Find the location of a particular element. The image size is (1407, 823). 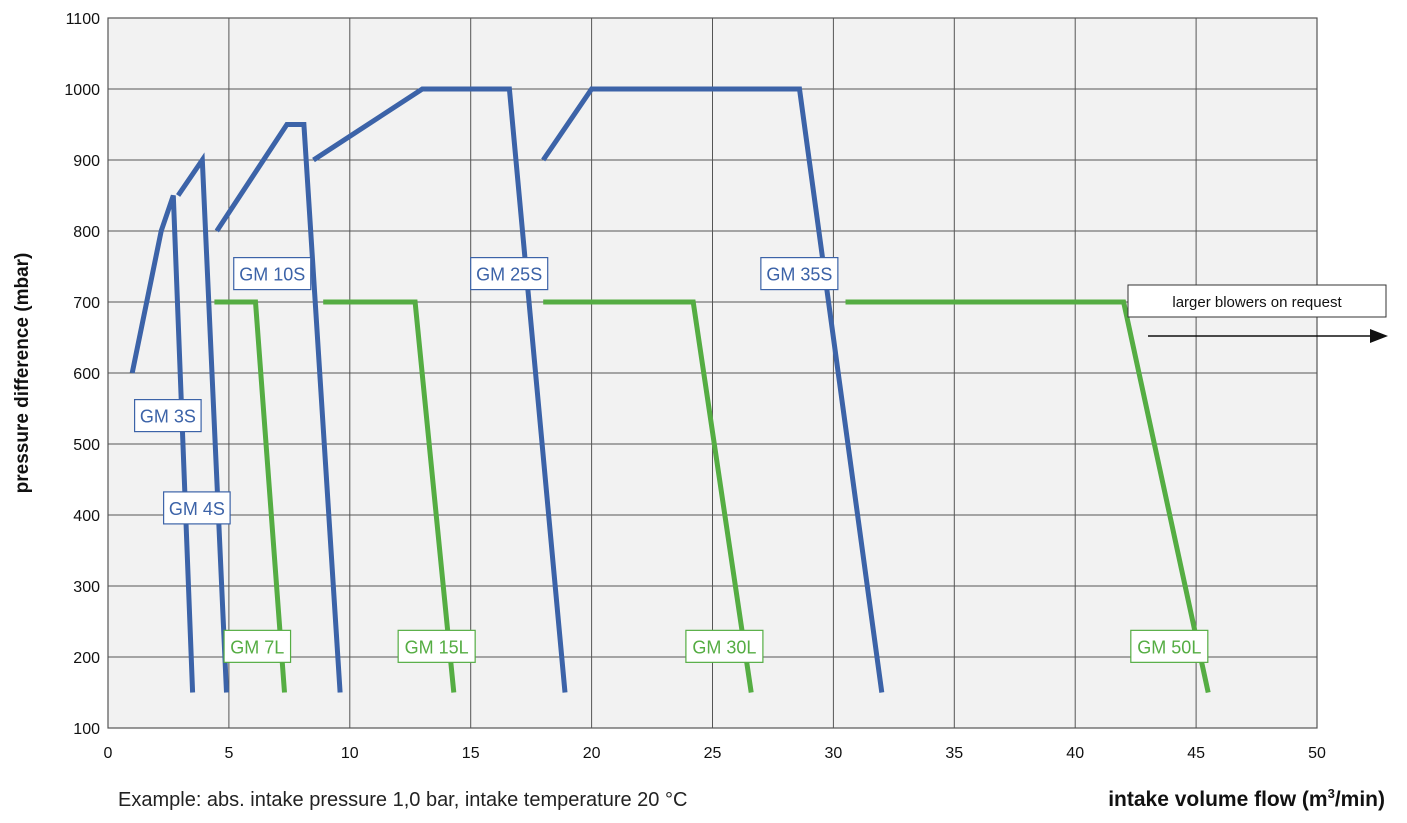

series-label-text: GM 4S is located at coordinates (197, 509).